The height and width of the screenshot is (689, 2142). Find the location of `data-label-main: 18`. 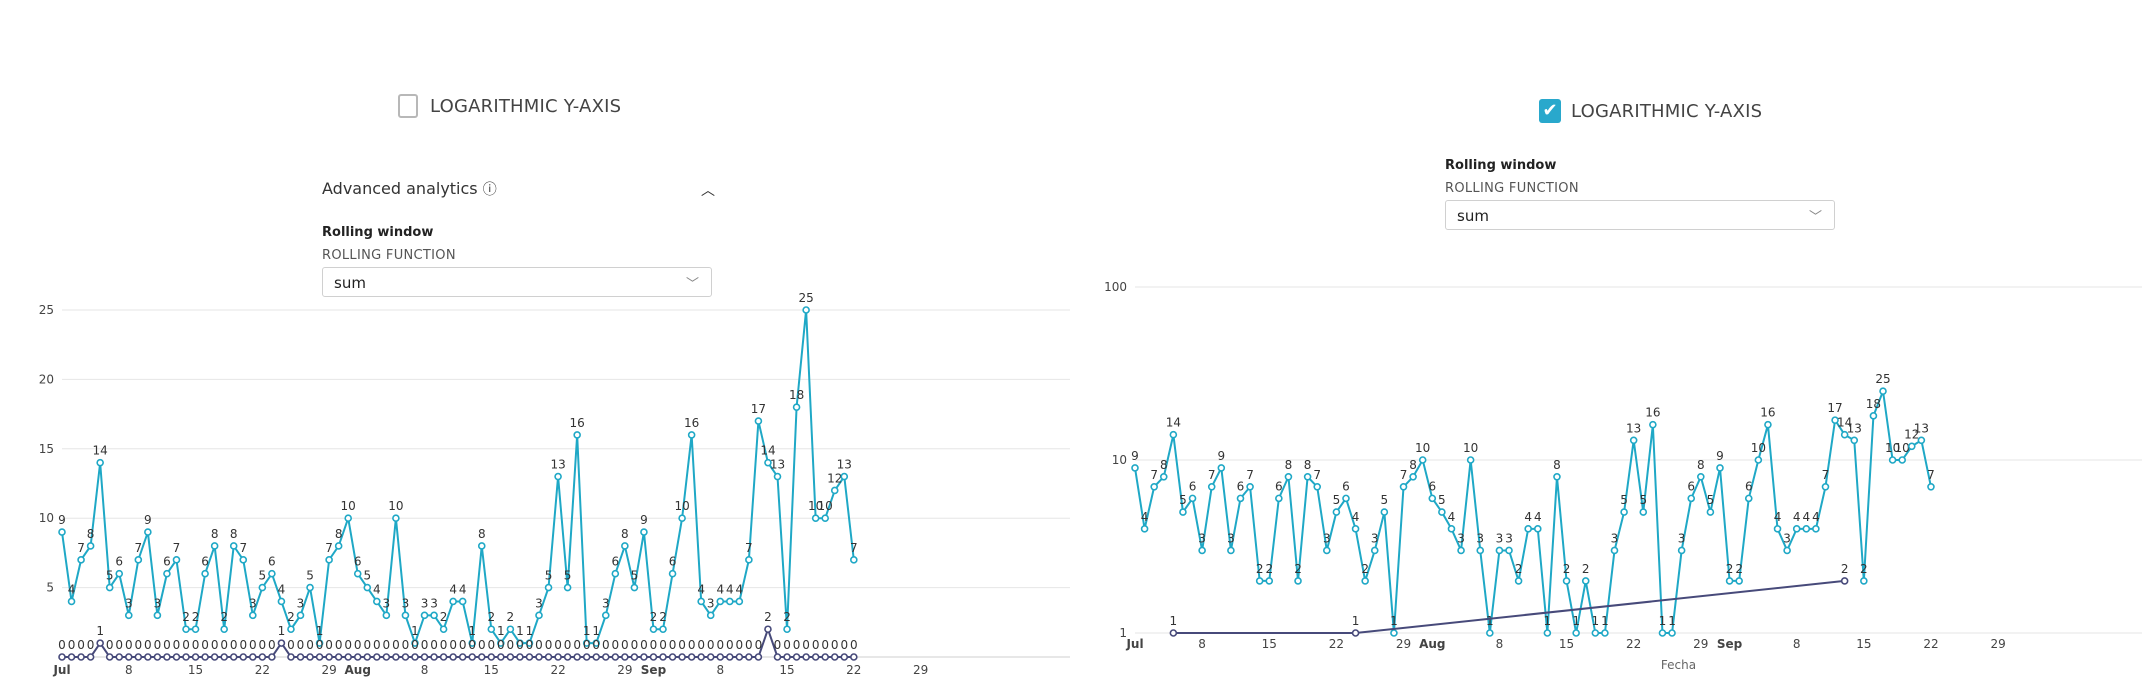

data-label-main: 18 is located at coordinates (796, 395).